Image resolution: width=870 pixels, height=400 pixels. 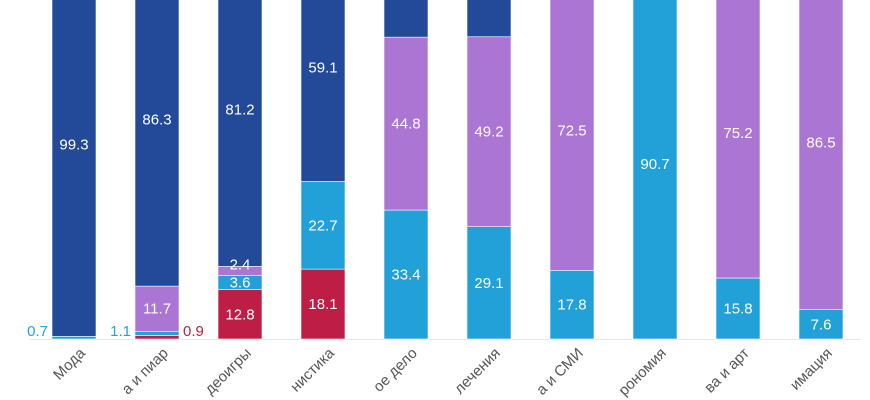 I want to click on data-label: 17.8, so click(x=571, y=305).